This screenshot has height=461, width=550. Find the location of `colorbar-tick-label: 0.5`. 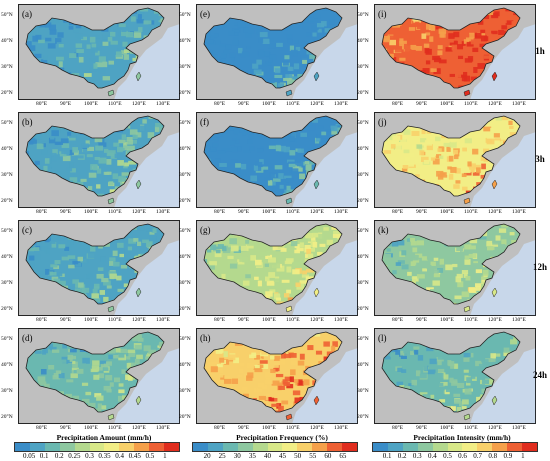

colorbar-tick-label: 0.5 is located at coordinates (150, 456).